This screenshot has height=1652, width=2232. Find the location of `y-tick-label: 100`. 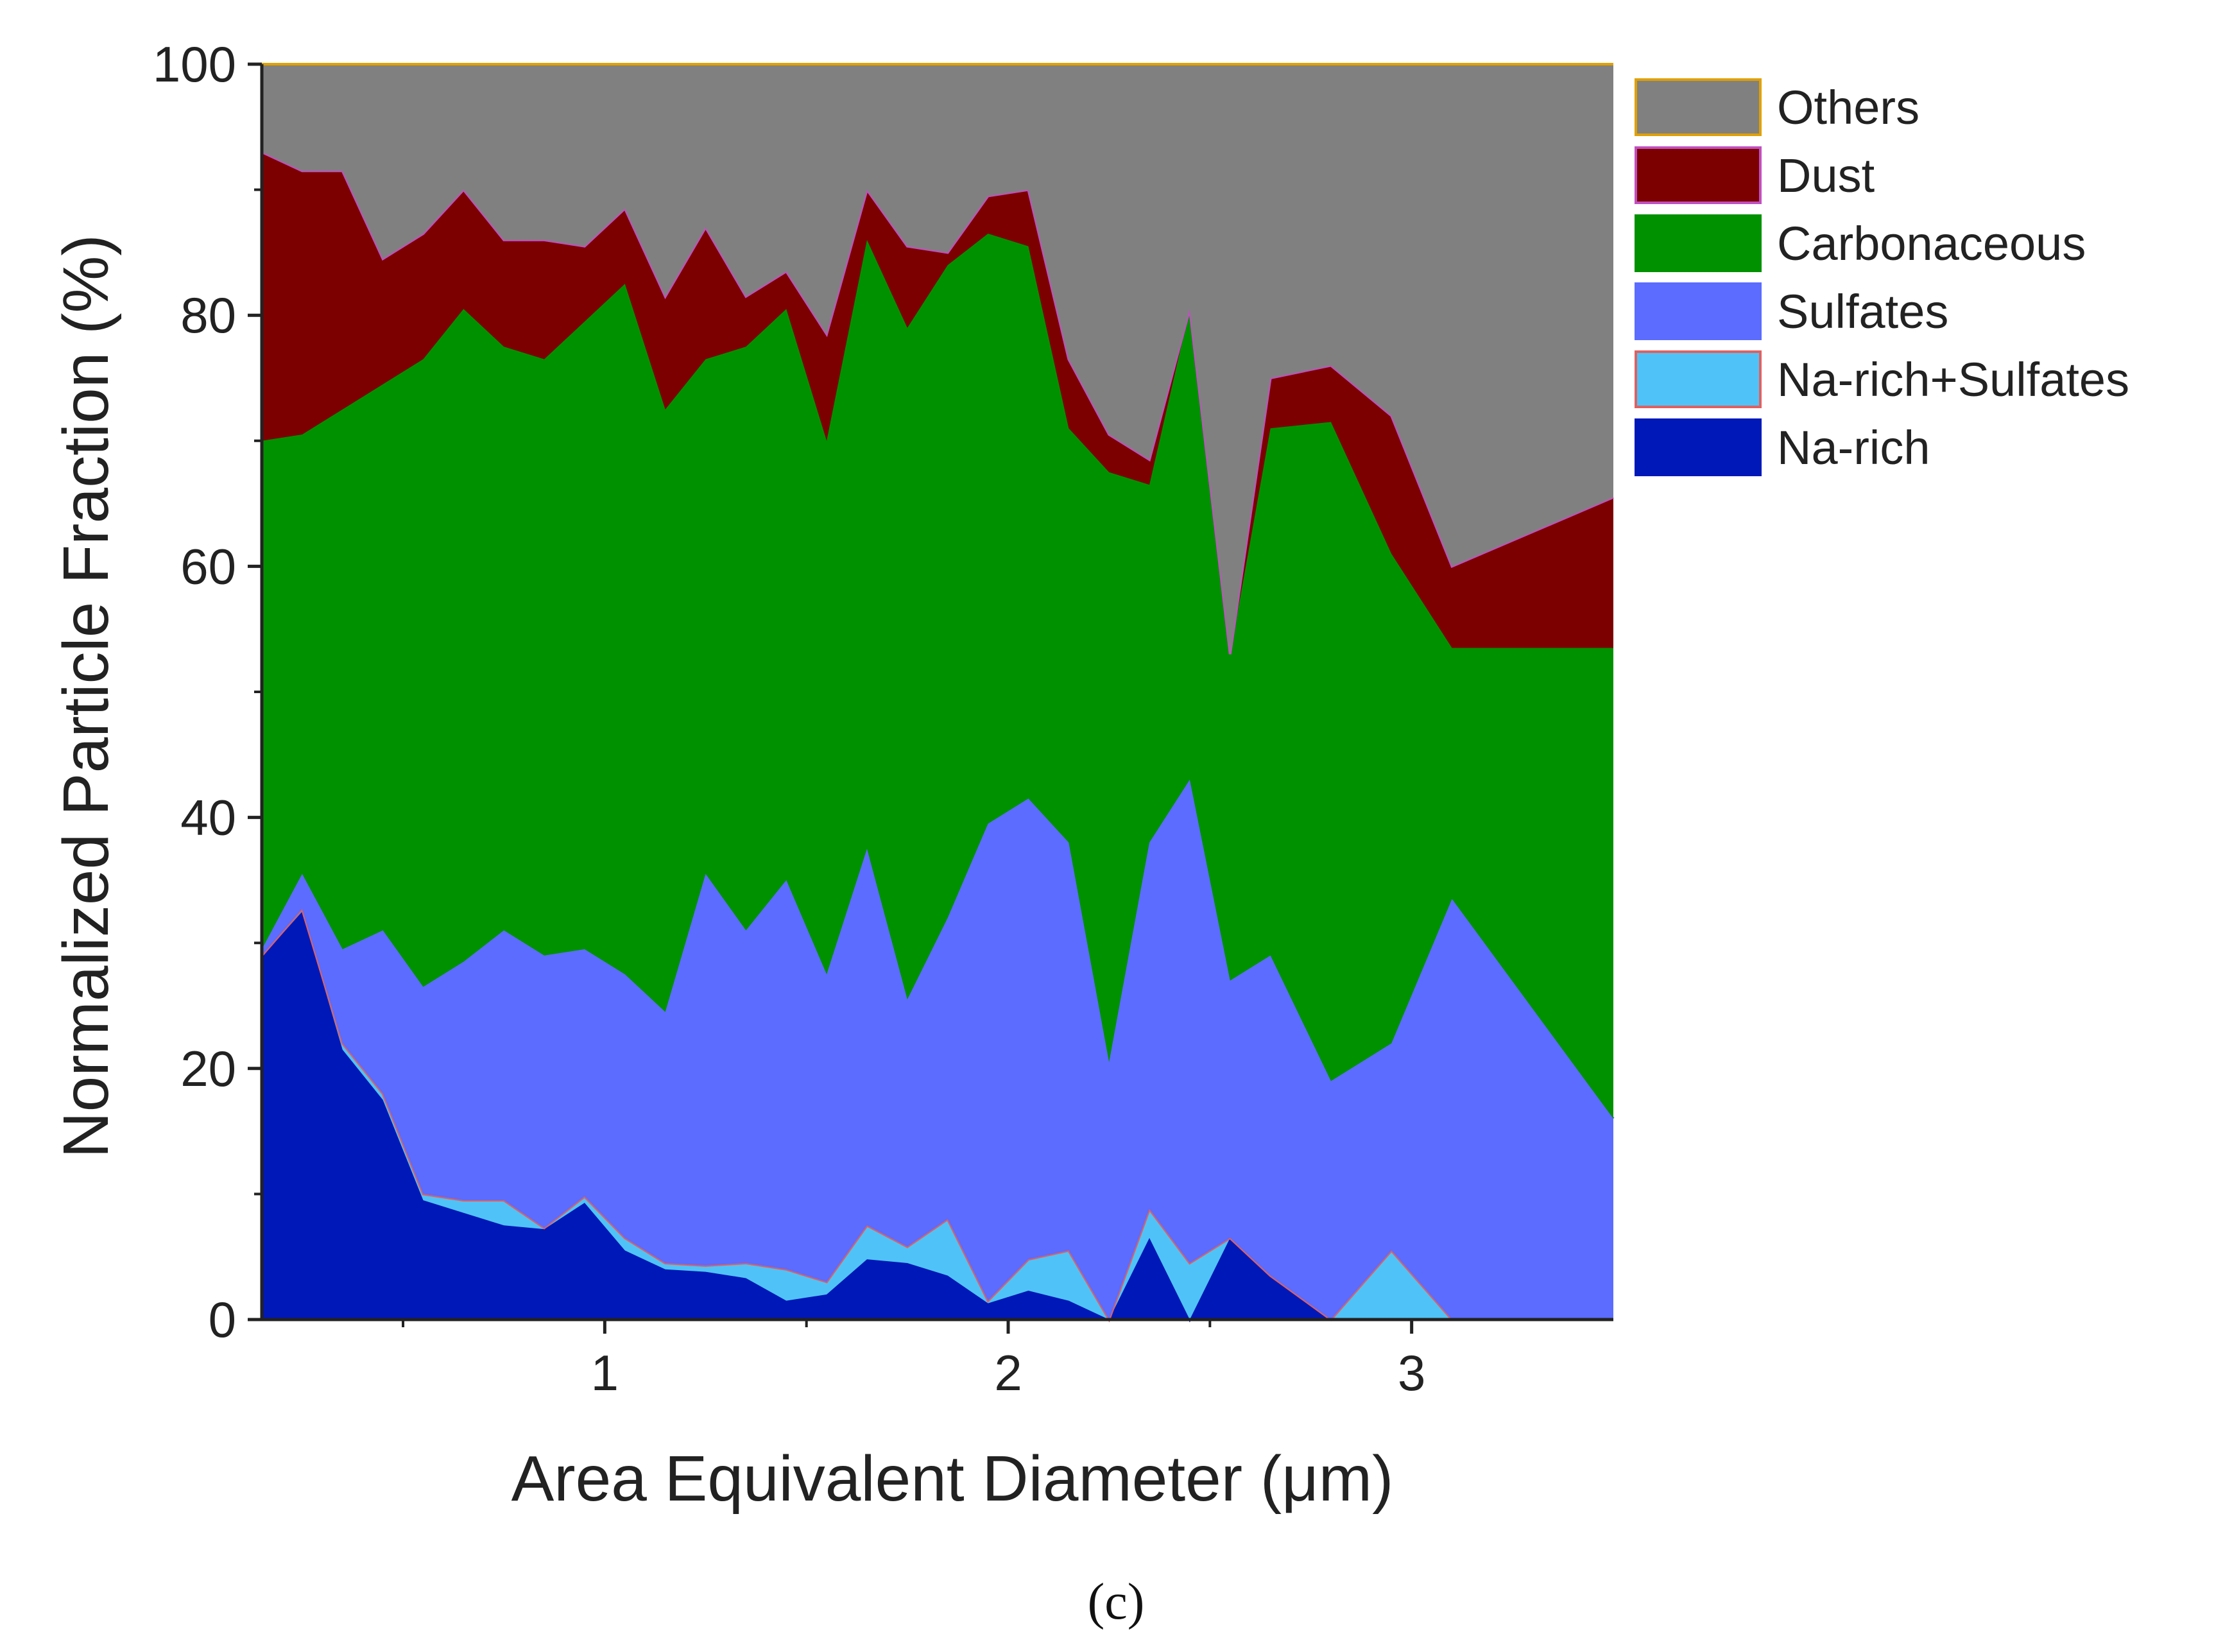

y-tick-label: 100 is located at coordinates (194, 64).